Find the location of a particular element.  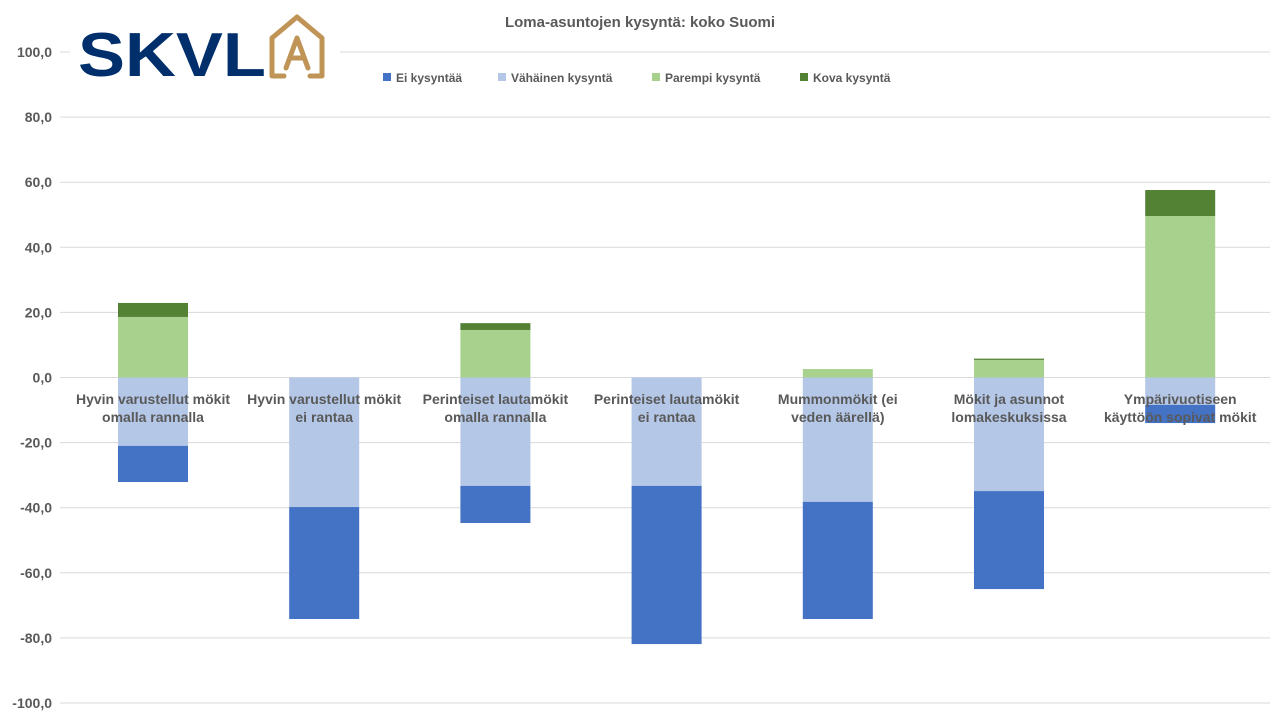

y-tick-label: -80,0 is located at coordinates (36, 638).